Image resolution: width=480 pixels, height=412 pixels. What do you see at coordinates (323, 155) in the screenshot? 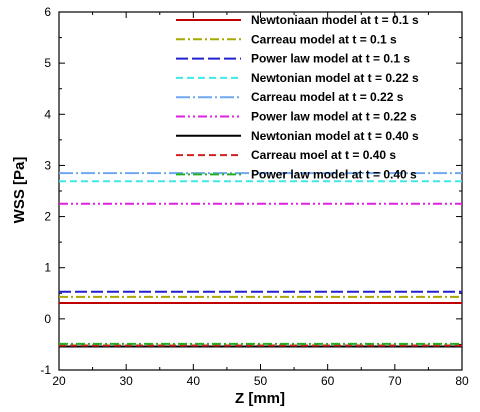
I see `legend-label: Carreau moel at t = 0.40 s` at bounding box center [323, 155].